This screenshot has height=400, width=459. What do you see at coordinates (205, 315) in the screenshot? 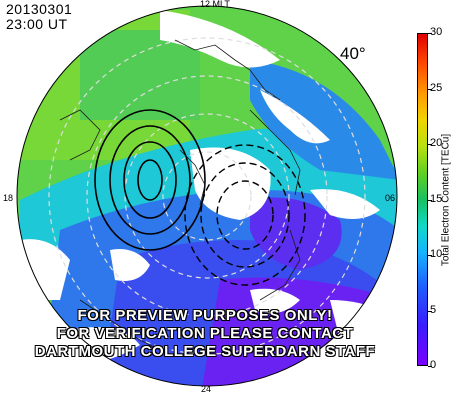
I see `watermark-line-1: FOR PREVIEW PURPOSES ONLY!` at bounding box center [205, 315].